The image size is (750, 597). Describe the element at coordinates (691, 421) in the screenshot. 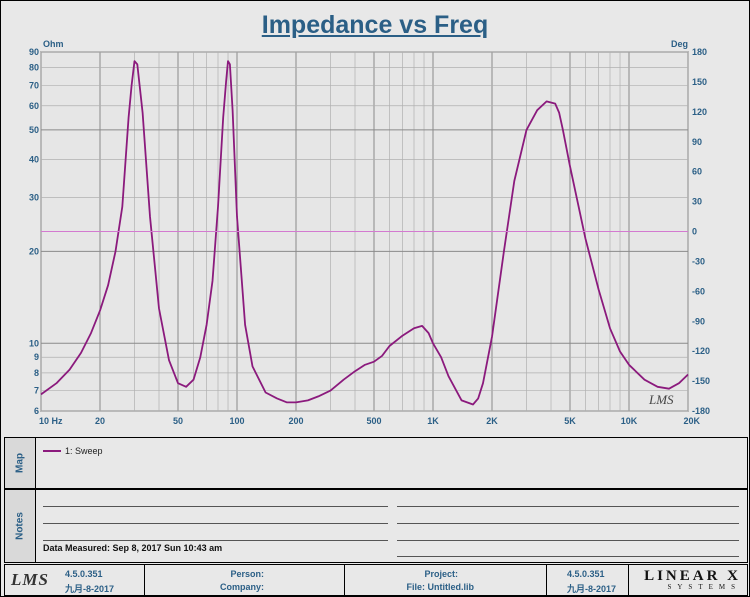

I see `x-tick-label: 20K` at that location.